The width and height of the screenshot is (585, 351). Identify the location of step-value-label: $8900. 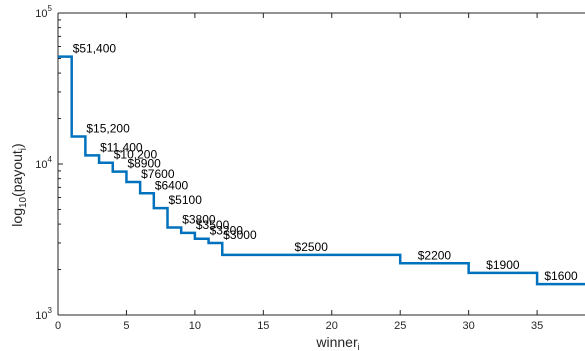
(144, 164).